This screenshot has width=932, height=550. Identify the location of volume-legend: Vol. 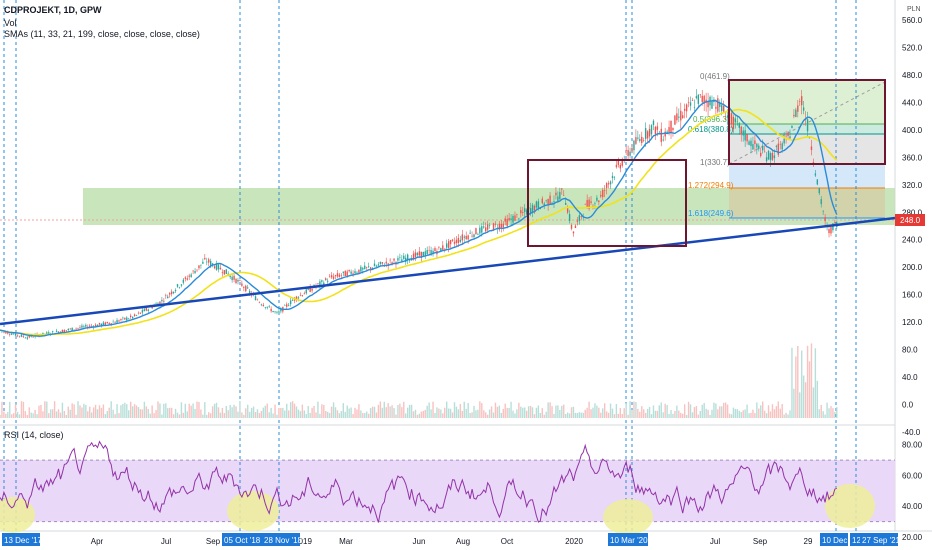
(10, 23).